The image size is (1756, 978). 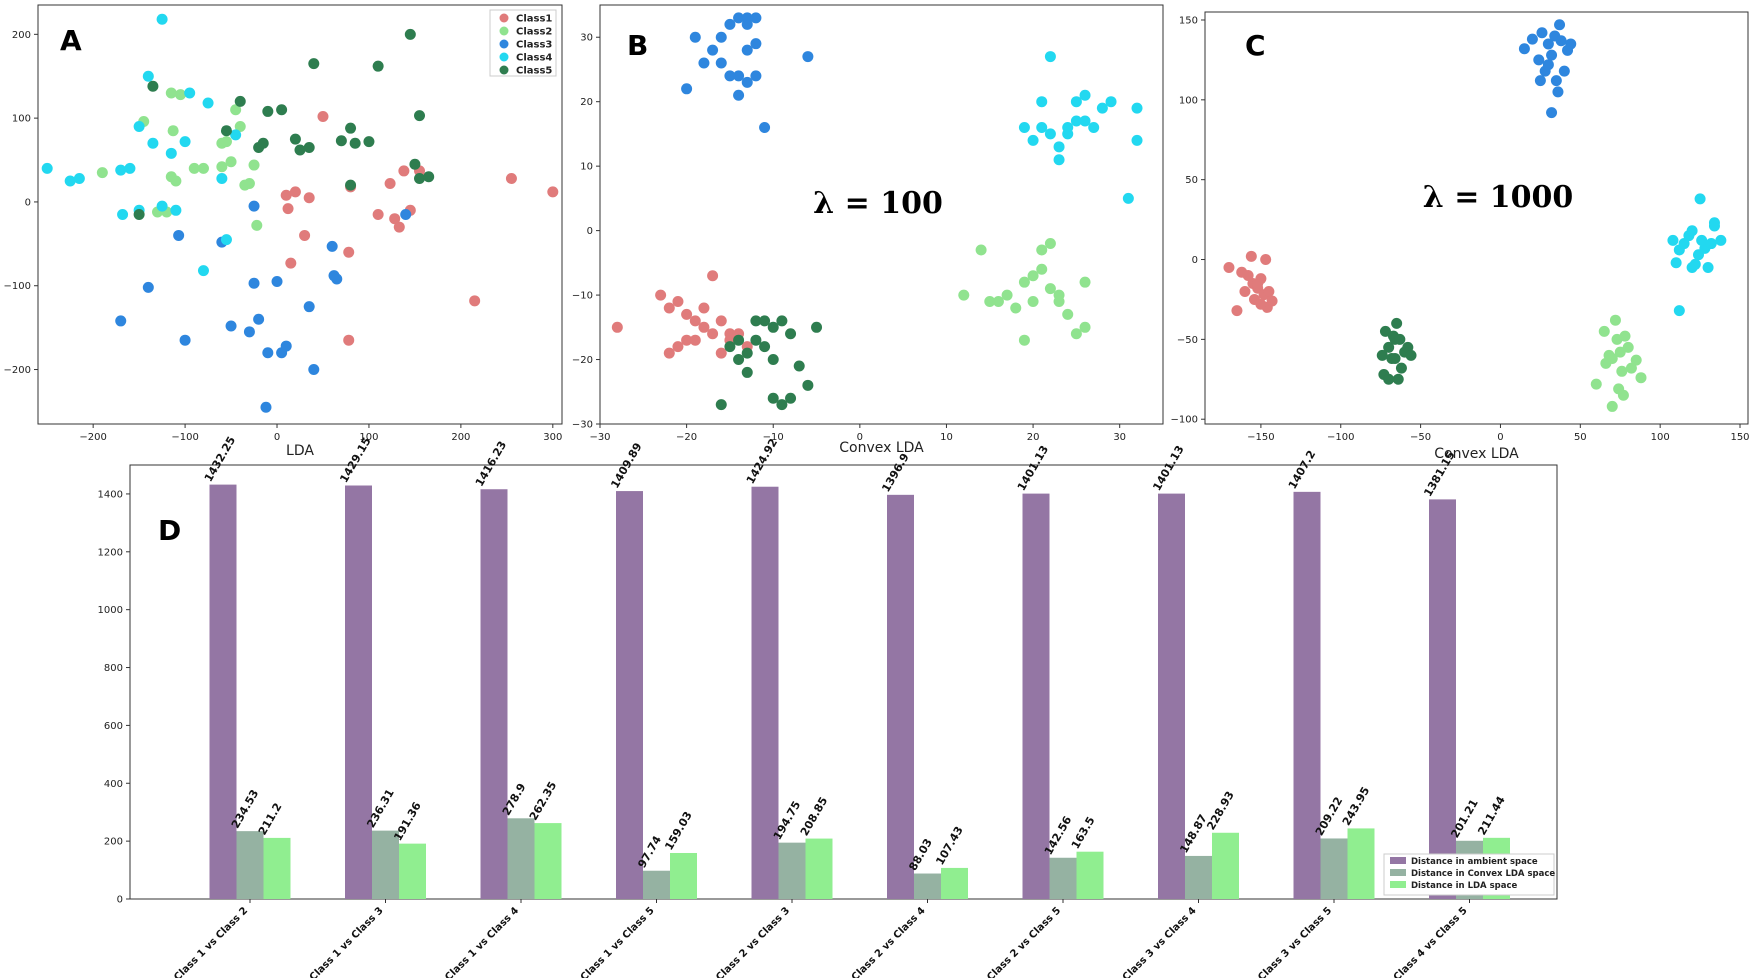 What do you see at coordinates (482, 941) in the screenshot?
I see `x-category-label: Class 1 vs Class 4` at bounding box center [482, 941].